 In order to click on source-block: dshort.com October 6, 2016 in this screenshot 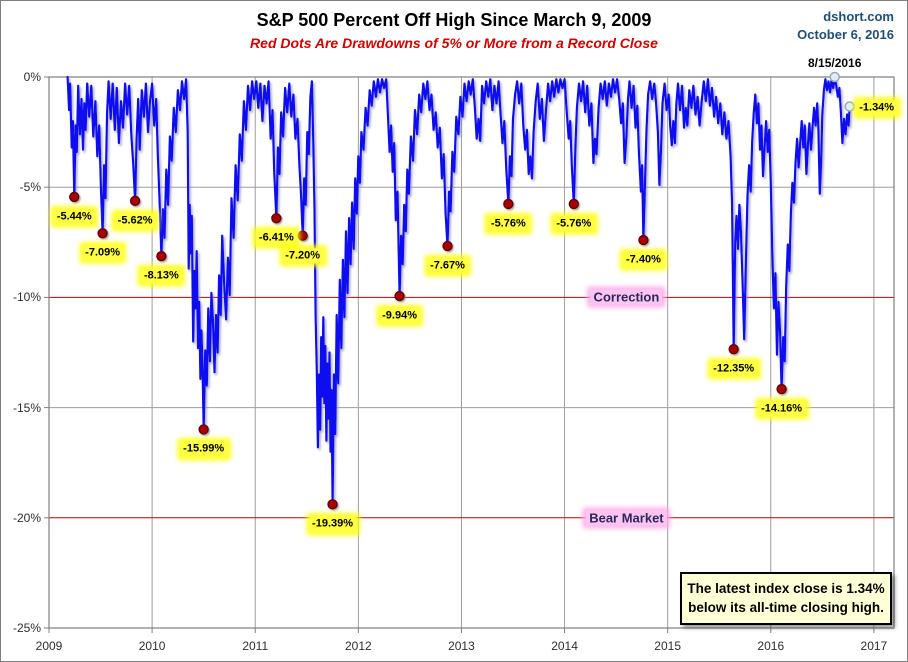, I will do `click(845, 25)`.